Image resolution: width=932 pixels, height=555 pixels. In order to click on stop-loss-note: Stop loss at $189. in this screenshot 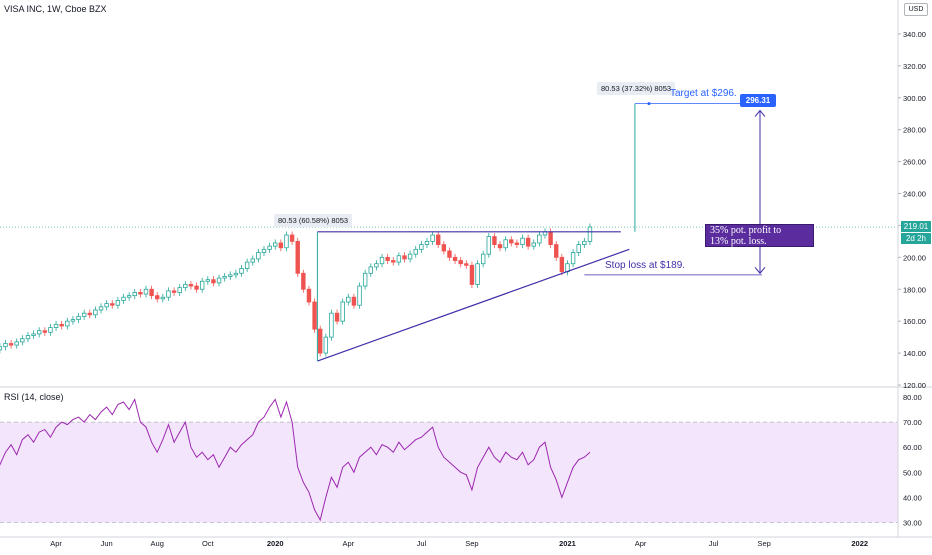, I will do `click(645, 265)`.